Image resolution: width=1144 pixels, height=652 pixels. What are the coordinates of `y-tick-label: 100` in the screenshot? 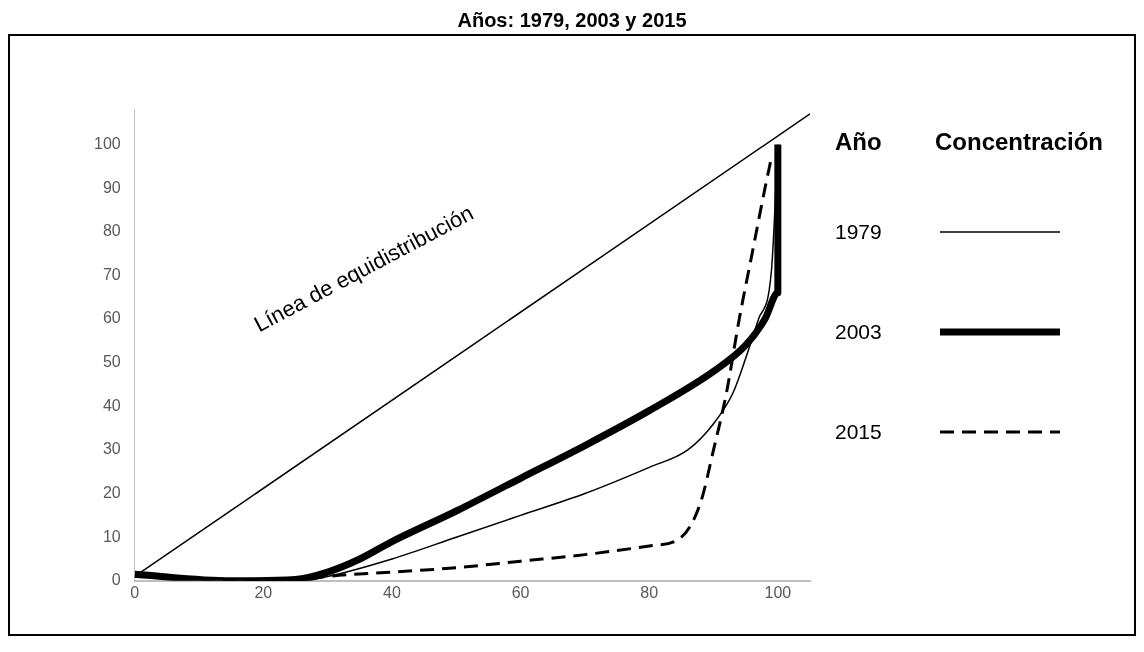 It's located at (107, 143).